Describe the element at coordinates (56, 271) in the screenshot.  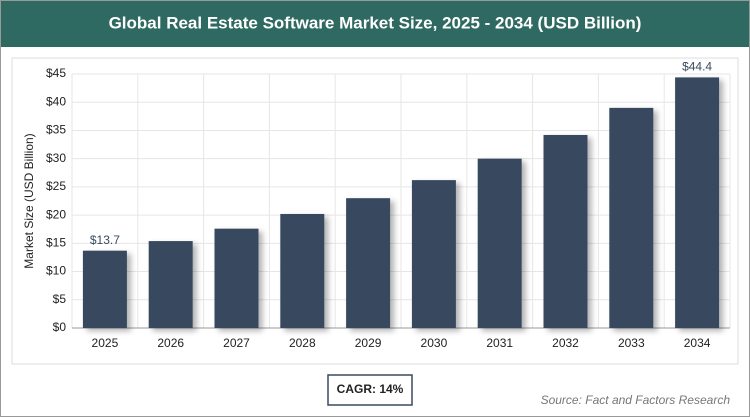
I see `y-tick-label: $10` at that location.